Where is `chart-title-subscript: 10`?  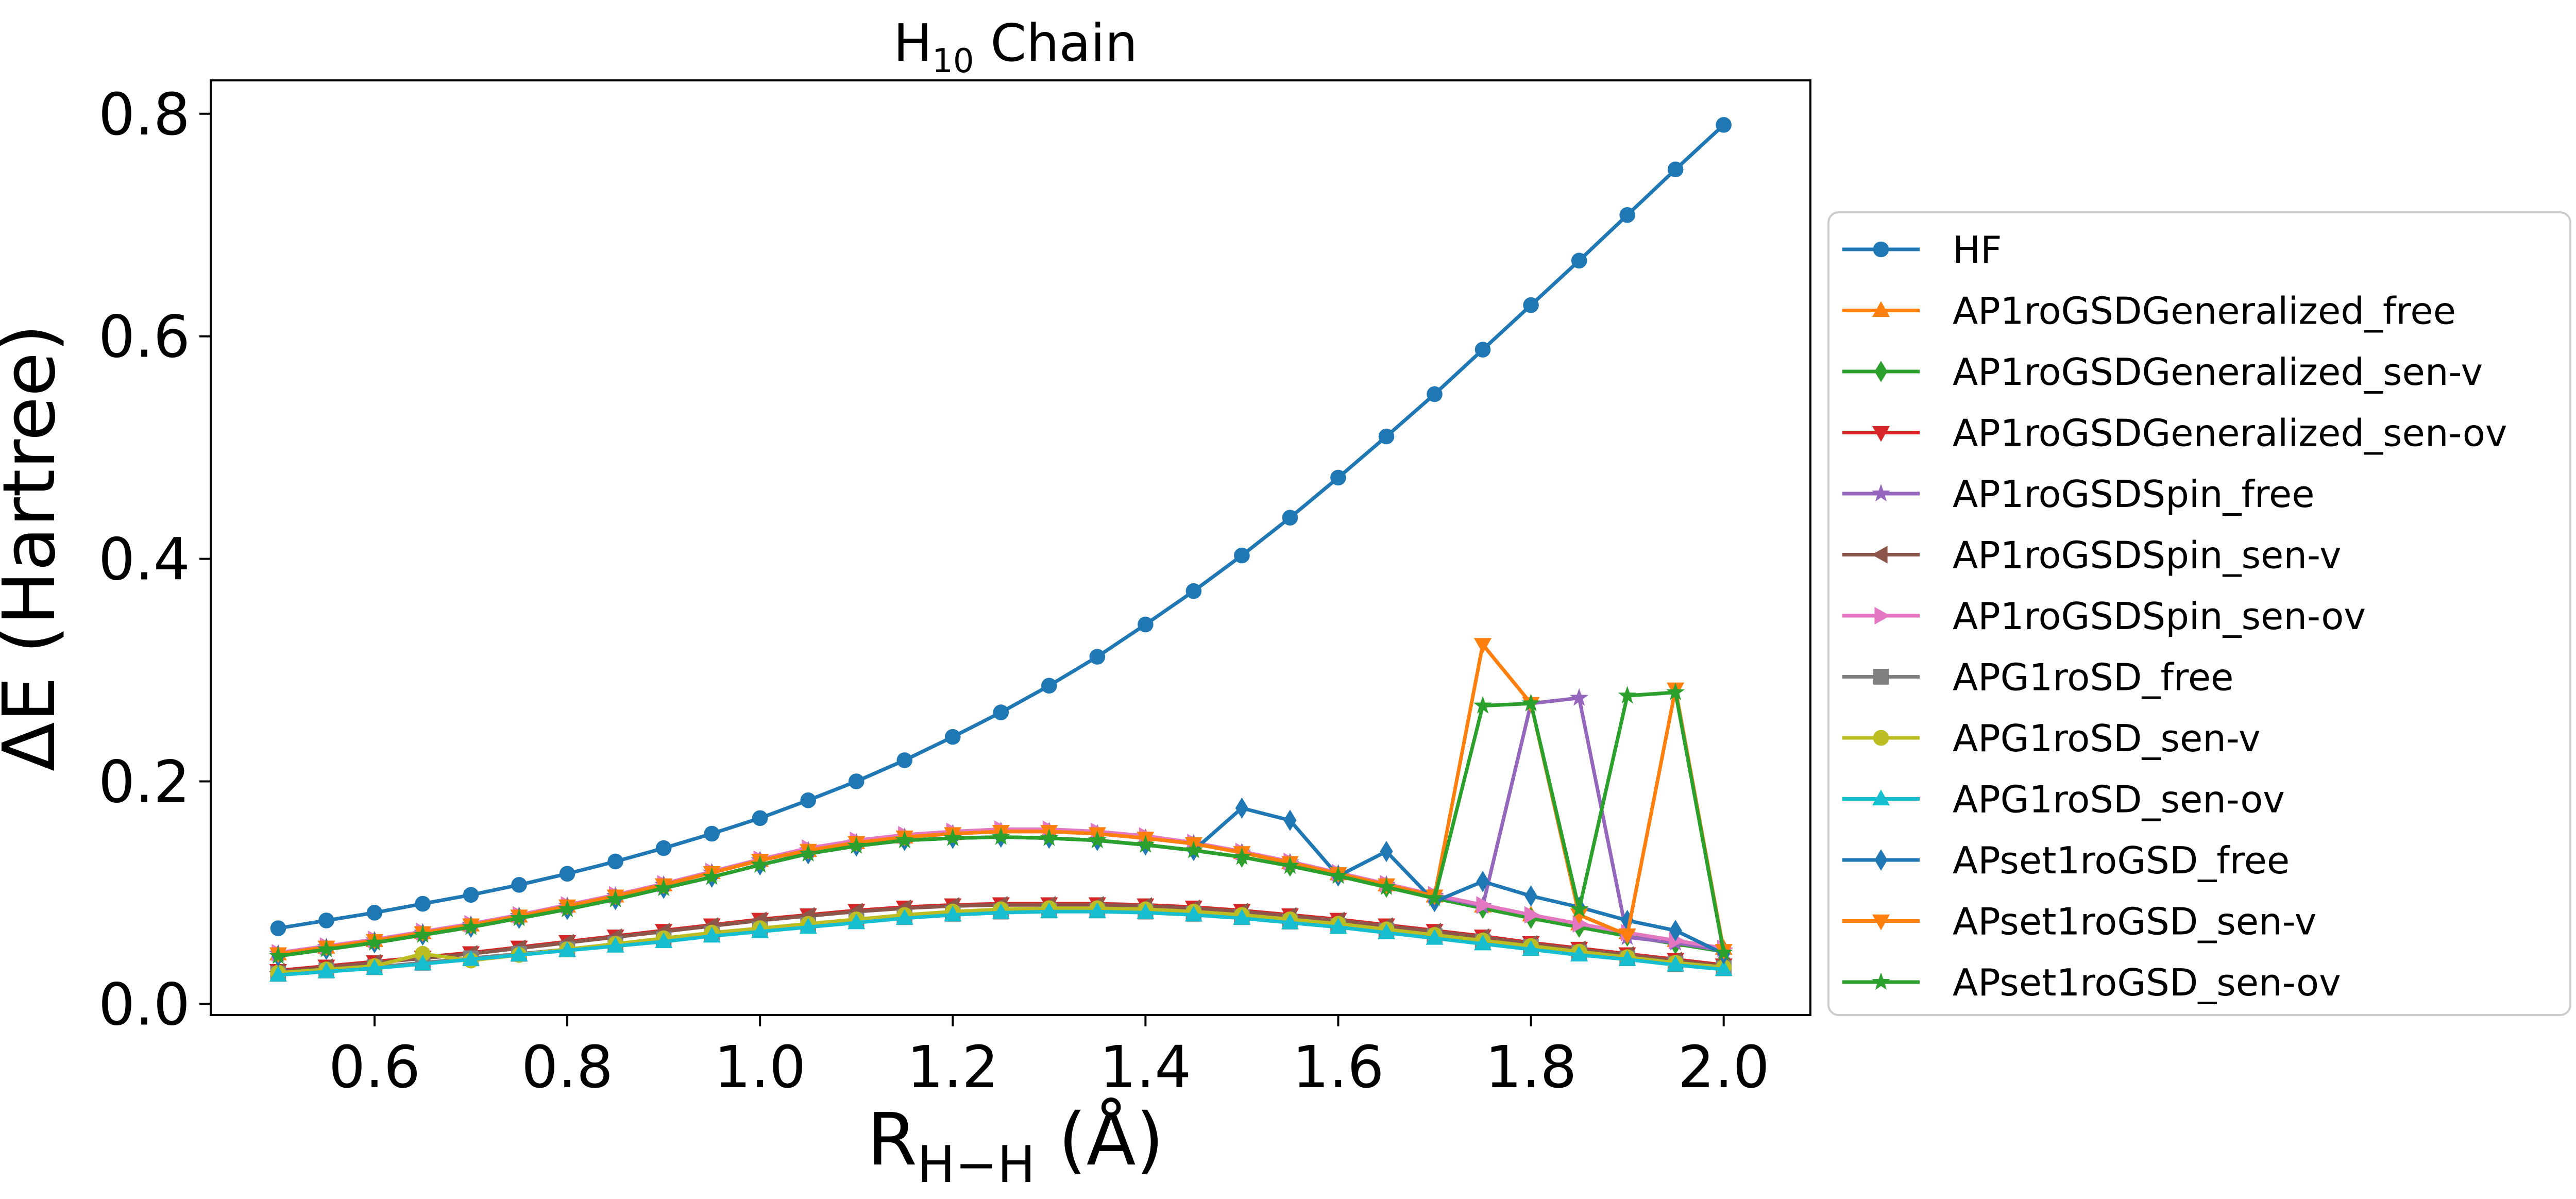 chart-title-subscript: 10 is located at coordinates (953, 61).